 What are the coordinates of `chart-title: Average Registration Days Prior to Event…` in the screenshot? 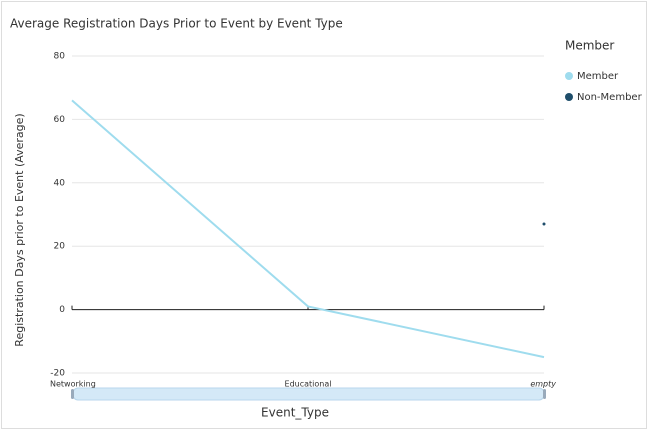 It's located at (176, 24).